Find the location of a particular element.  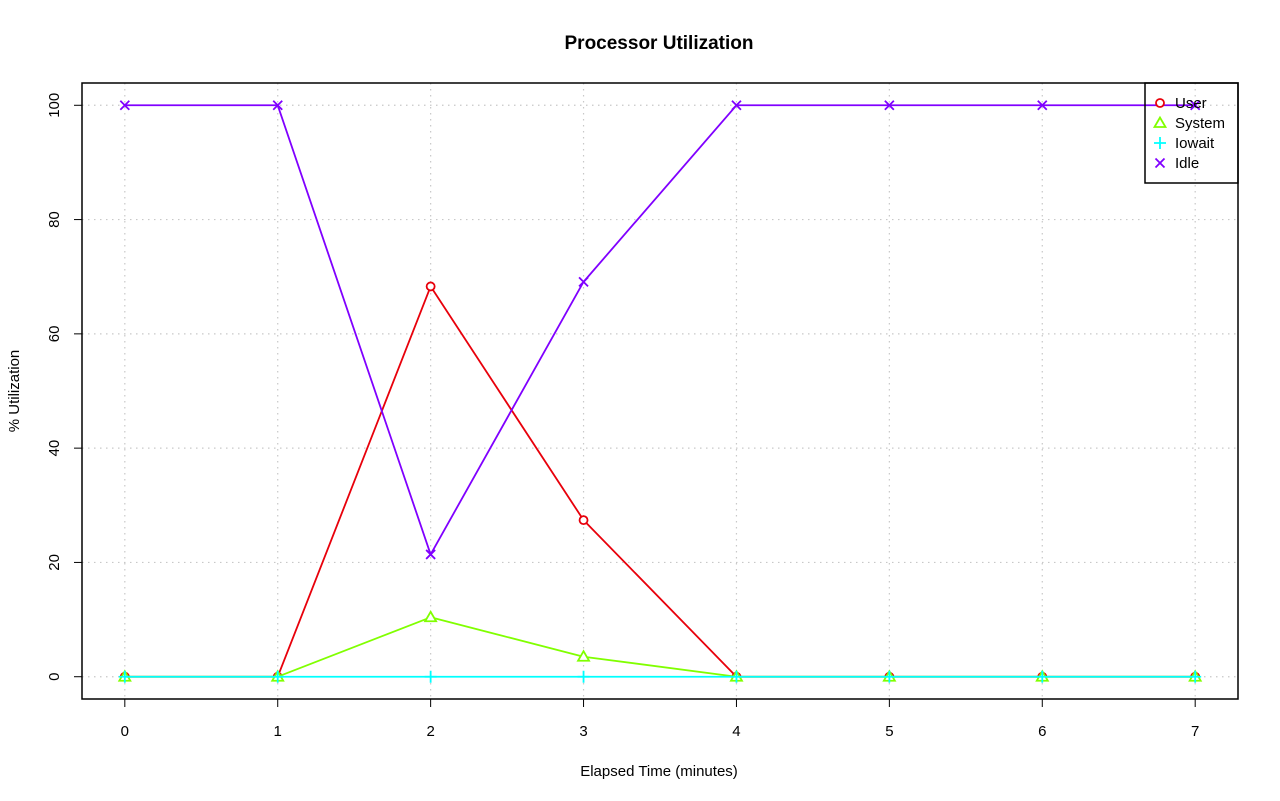

legend-item-system: System is located at coordinates (1188, 123).